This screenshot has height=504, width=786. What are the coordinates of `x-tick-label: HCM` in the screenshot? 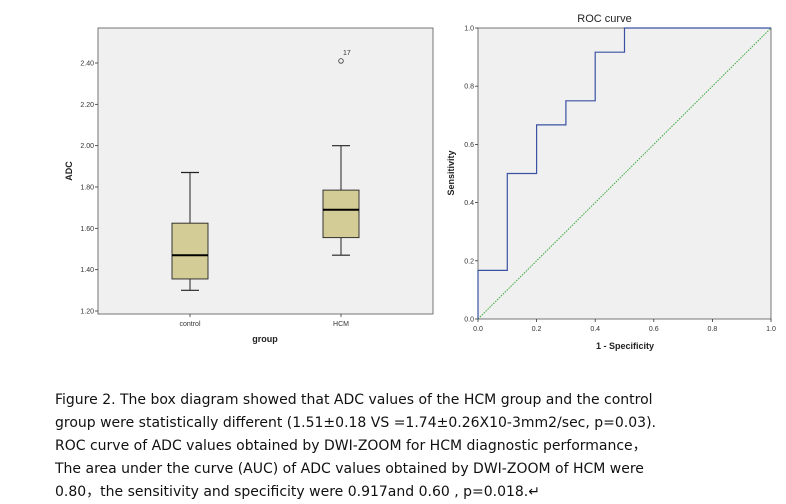 It's located at (341, 324).